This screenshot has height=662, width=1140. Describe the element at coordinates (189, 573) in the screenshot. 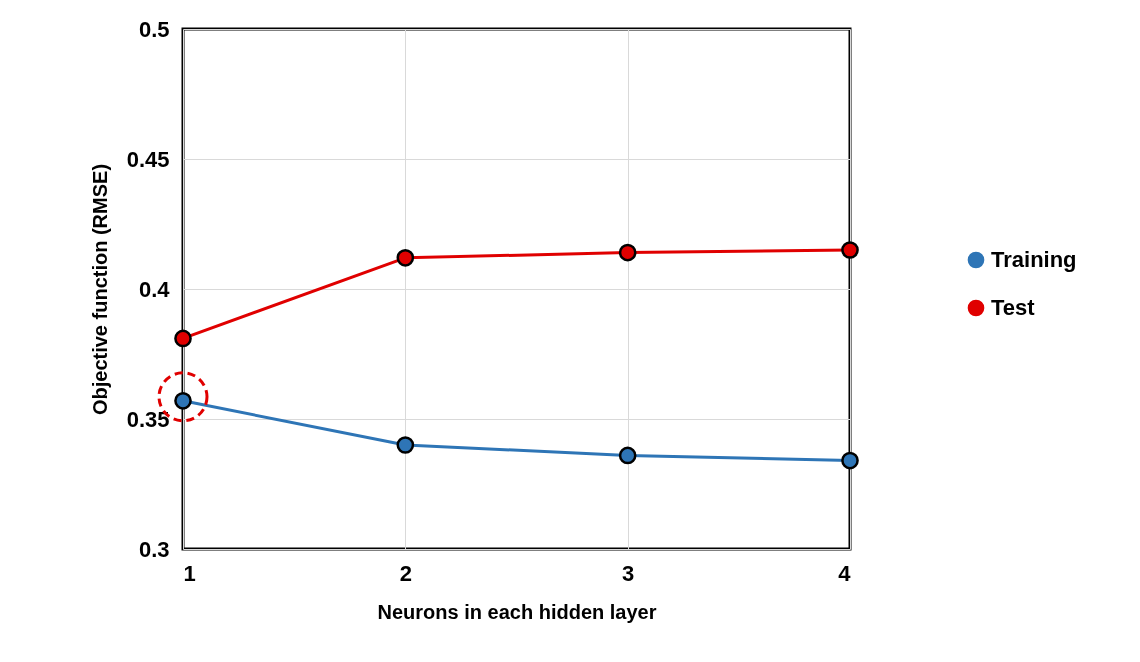

I see `x-tick-label: 1` at that location.